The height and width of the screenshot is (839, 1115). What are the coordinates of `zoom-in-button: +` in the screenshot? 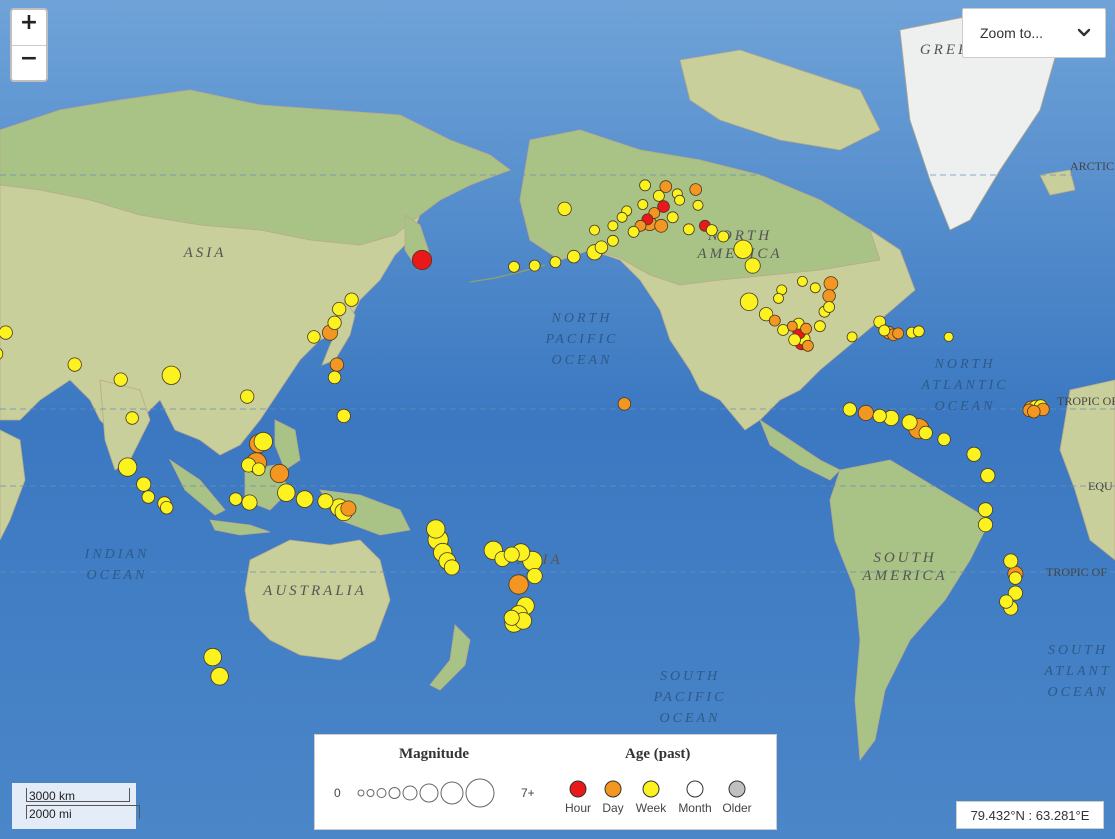 It's located at (29, 28).